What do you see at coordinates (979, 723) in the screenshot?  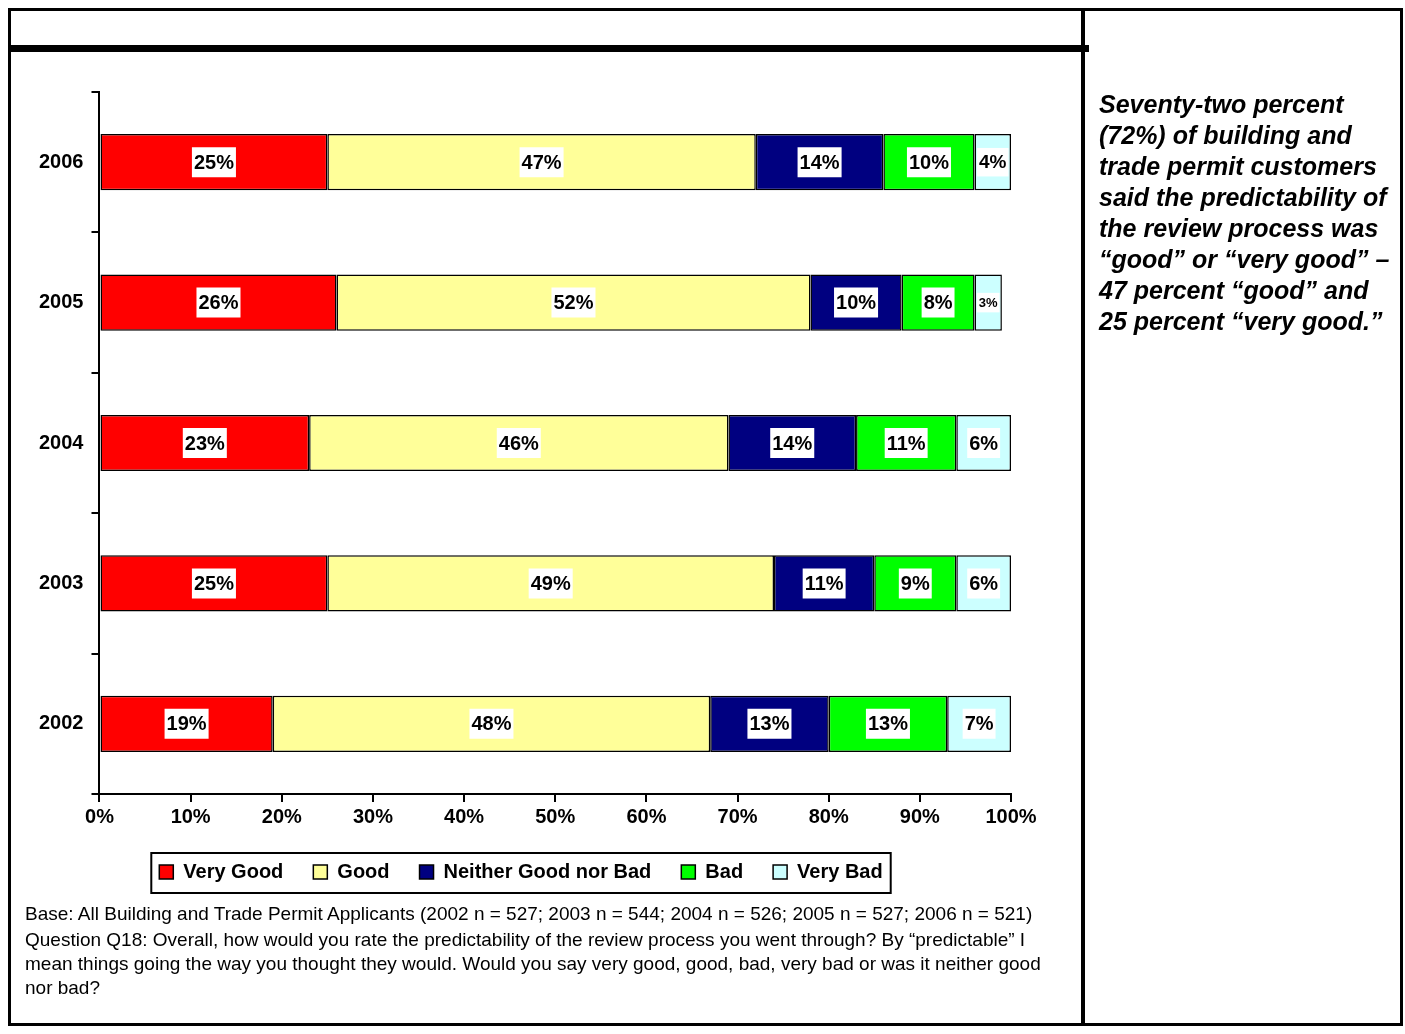 I see `data-label: 7%` at bounding box center [979, 723].